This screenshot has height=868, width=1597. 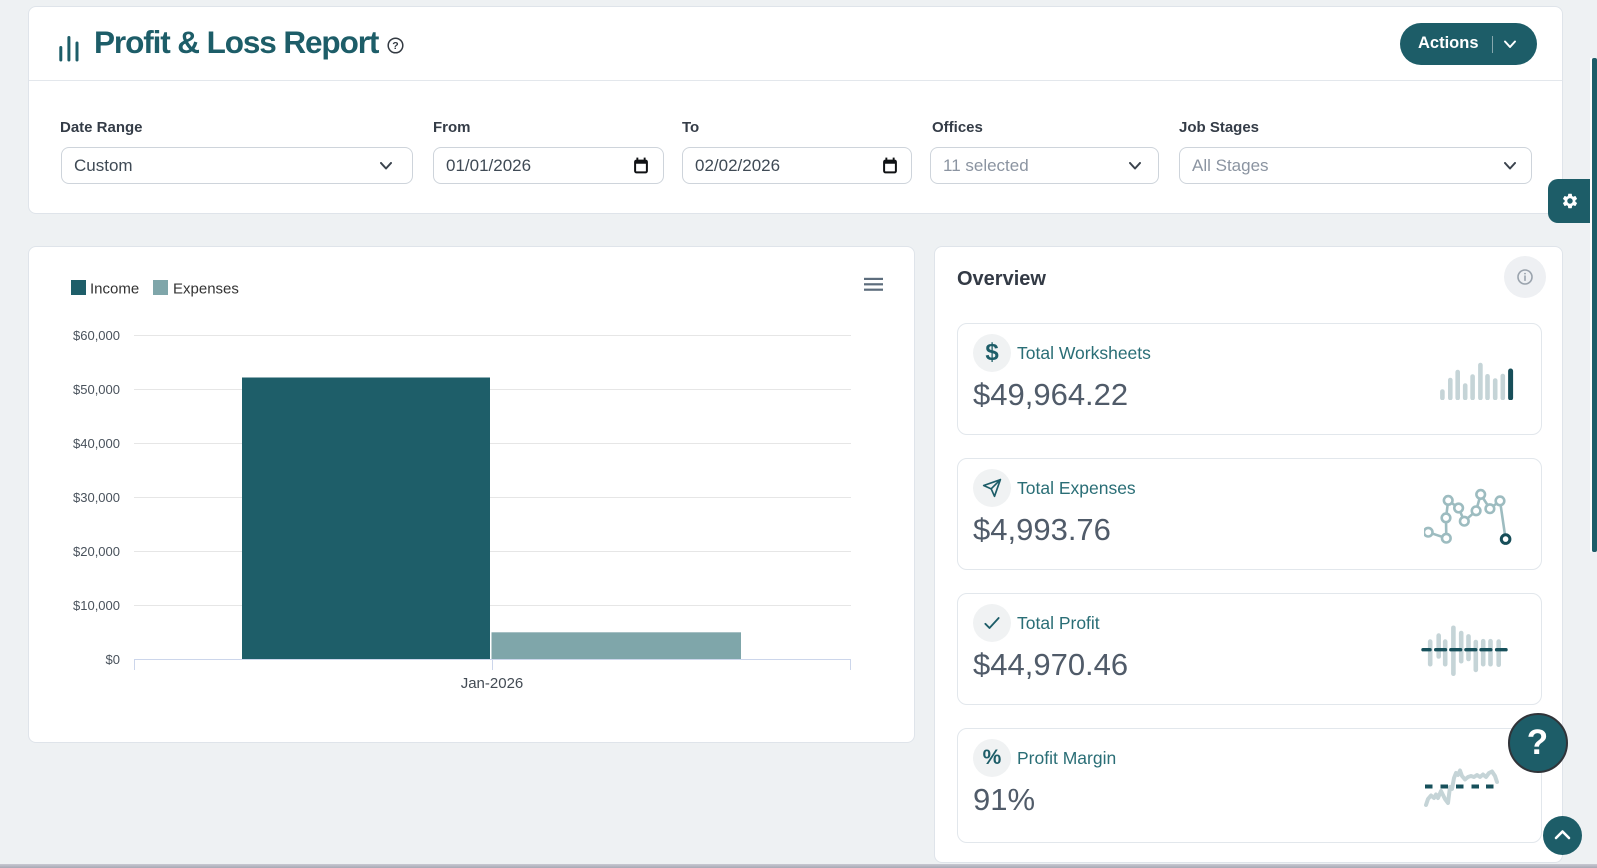 What do you see at coordinates (114, 289) in the screenshot?
I see `svg-text: Income` at bounding box center [114, 289].